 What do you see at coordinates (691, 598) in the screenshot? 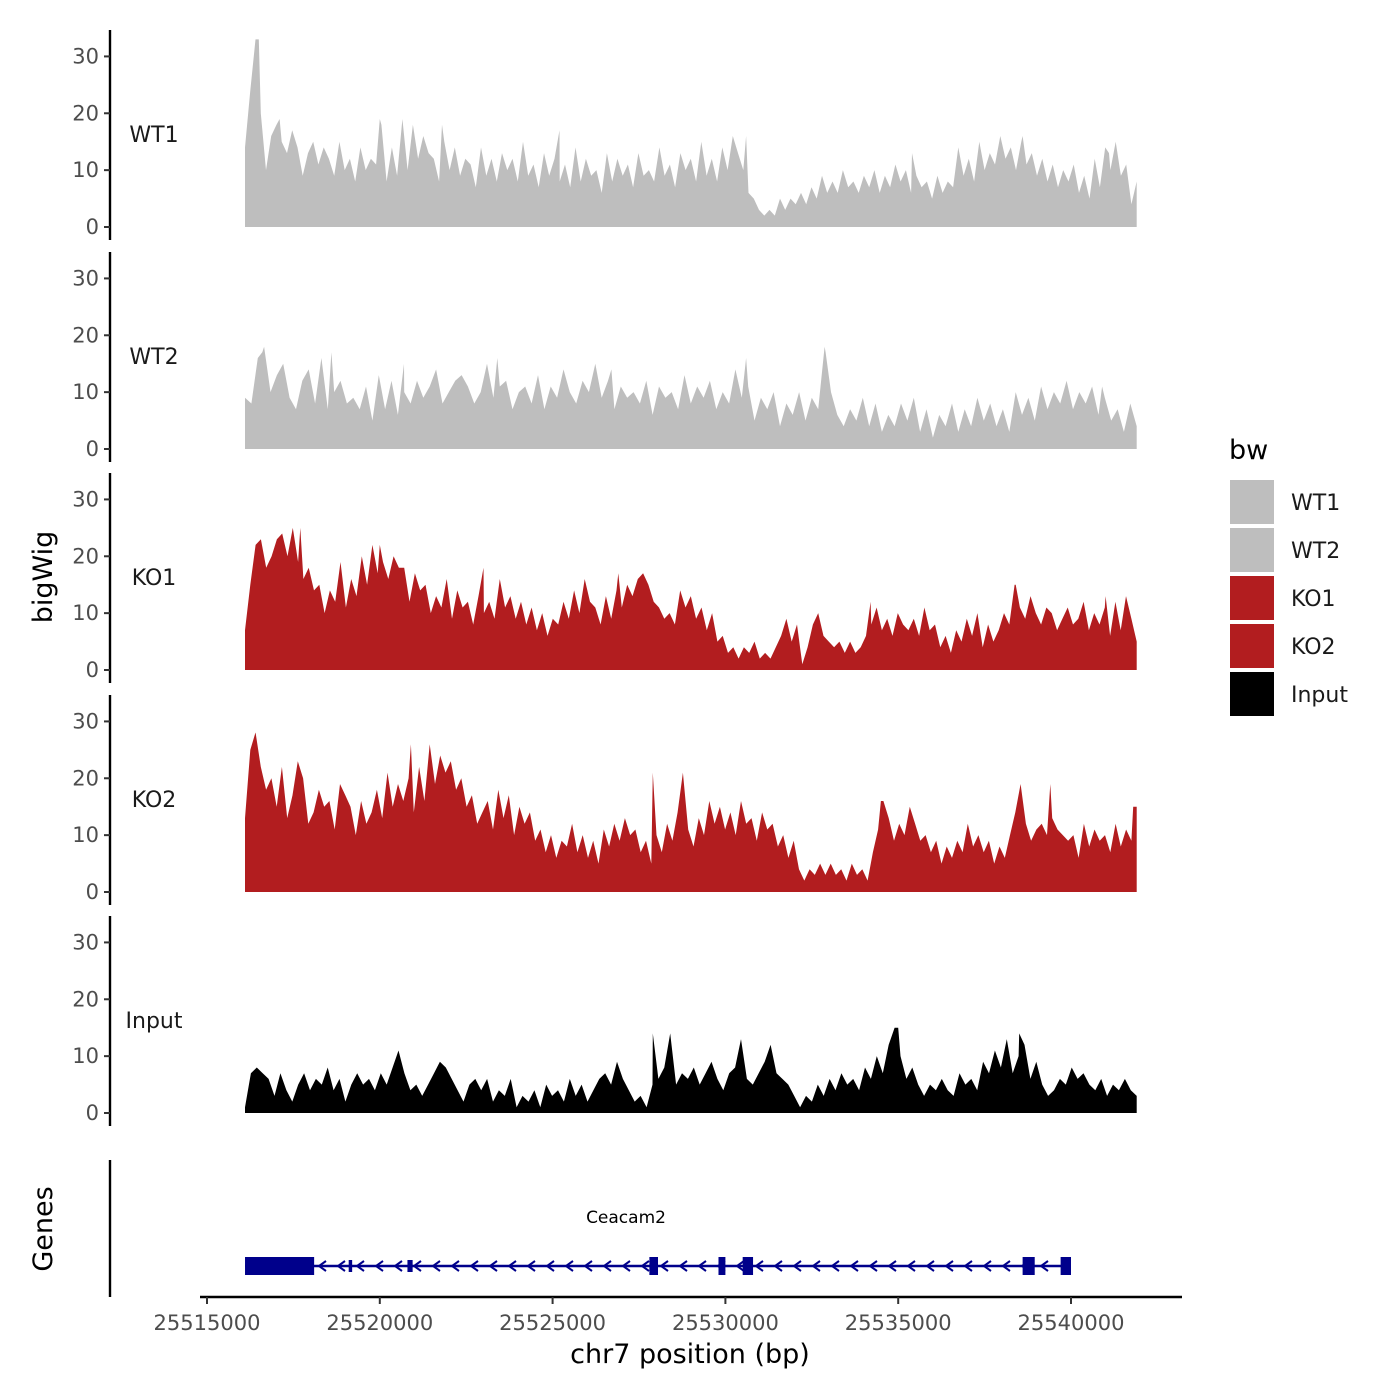
I see `coverage-area-ko1` at bounding box center [691, 598].